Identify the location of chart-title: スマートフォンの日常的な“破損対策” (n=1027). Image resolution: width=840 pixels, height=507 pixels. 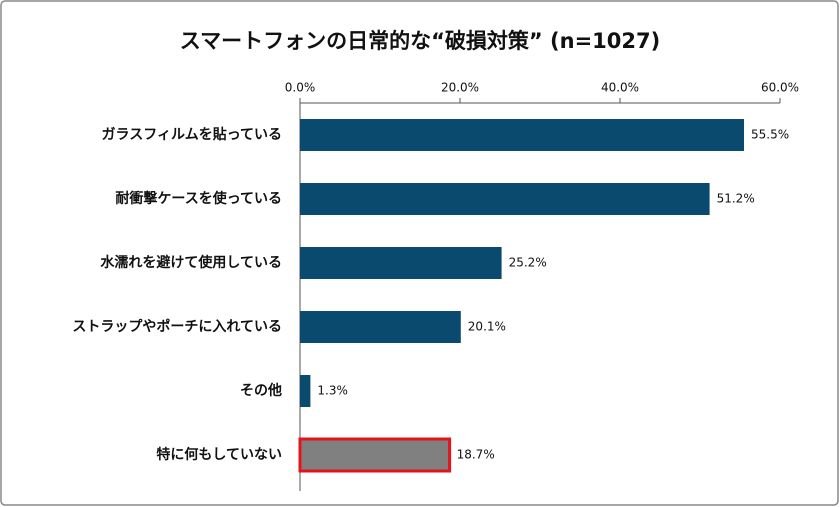
(420, 41).